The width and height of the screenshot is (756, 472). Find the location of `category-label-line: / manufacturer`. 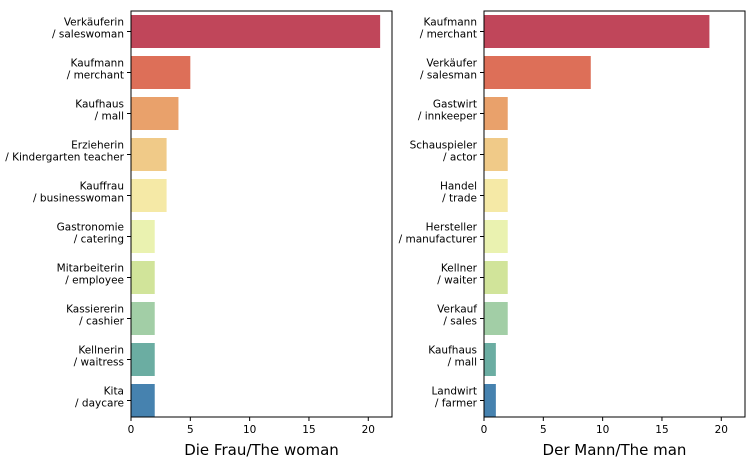

category-label-line: / manufacturer is located at coordinates (438, 240).